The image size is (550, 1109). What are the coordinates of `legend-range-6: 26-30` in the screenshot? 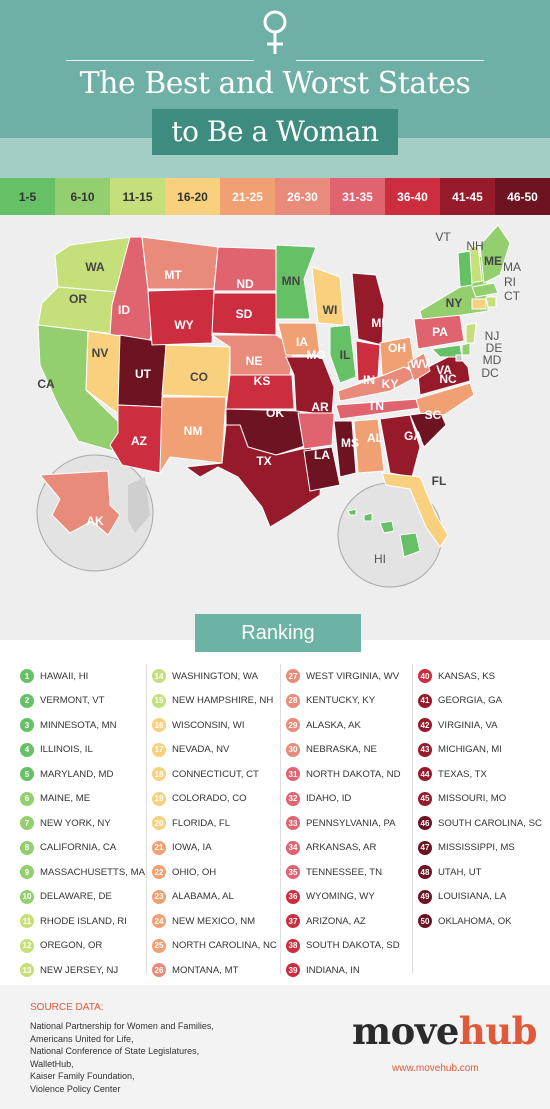 It's located at (302, 196).